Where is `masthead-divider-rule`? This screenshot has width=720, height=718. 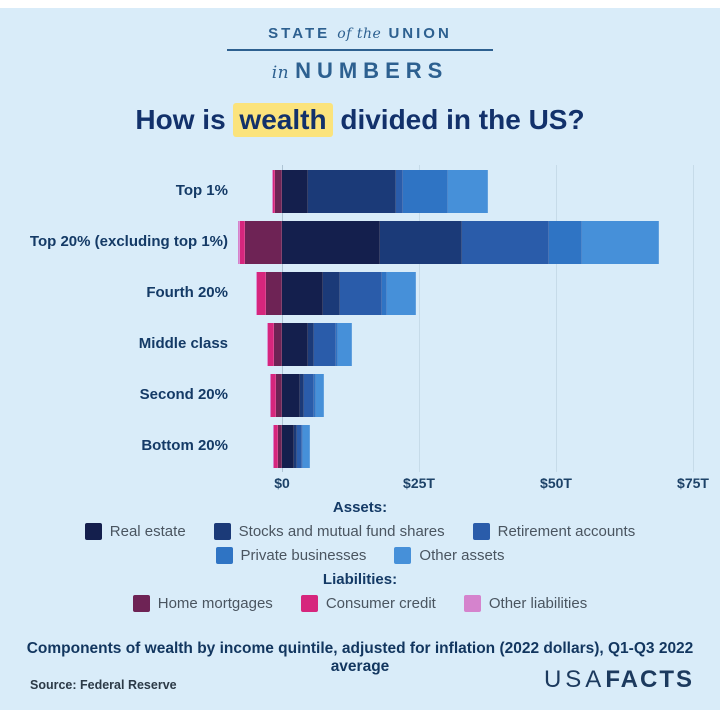
masthead-divider-rule is located at coordinates (360, 50).